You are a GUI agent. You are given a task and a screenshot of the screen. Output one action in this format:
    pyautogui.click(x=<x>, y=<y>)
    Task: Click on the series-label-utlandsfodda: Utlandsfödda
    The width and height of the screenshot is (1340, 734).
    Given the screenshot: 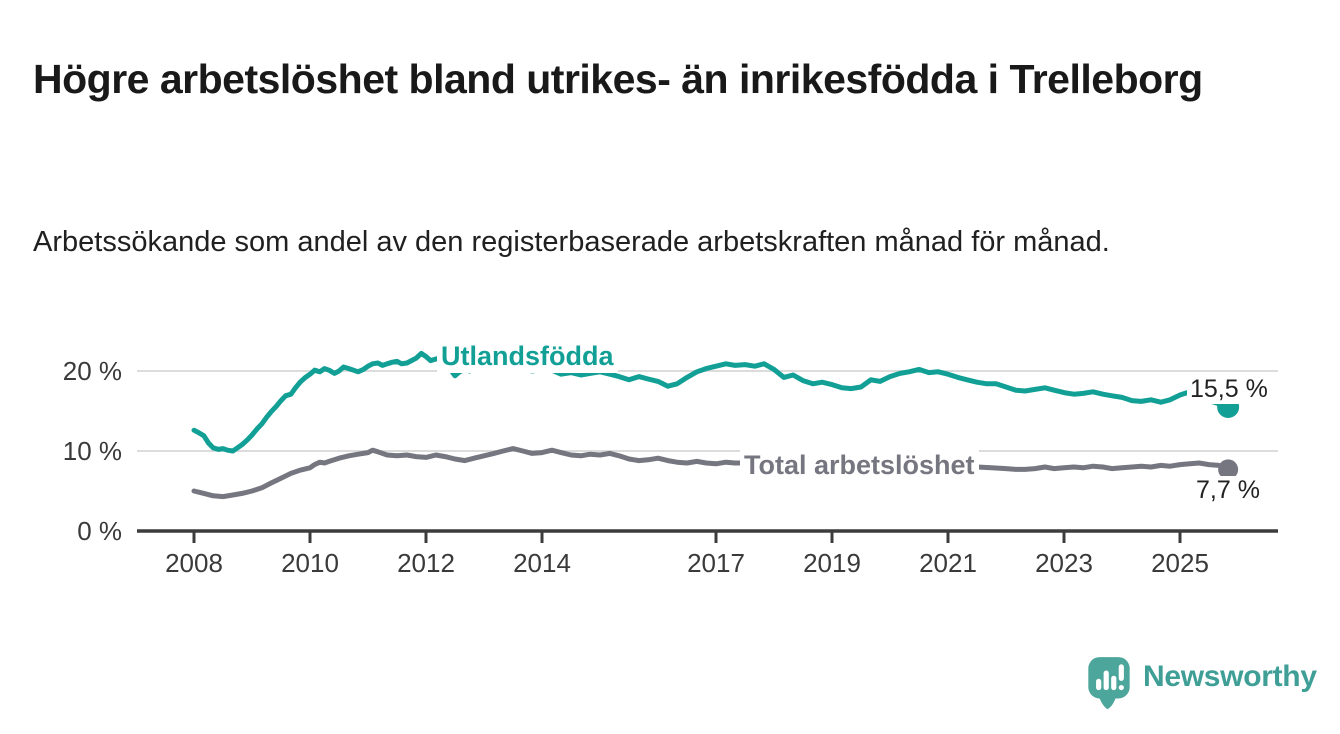 What is the action you would take?
    pyautogui.click(x=527, y=356)
    